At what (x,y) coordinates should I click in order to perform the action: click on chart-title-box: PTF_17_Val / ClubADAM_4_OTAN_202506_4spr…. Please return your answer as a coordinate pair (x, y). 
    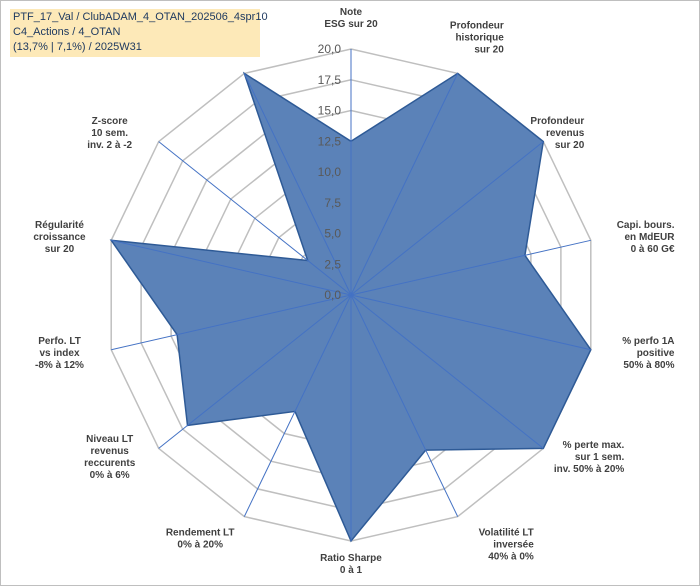
    Looking at the image, I should click on (139, 33).